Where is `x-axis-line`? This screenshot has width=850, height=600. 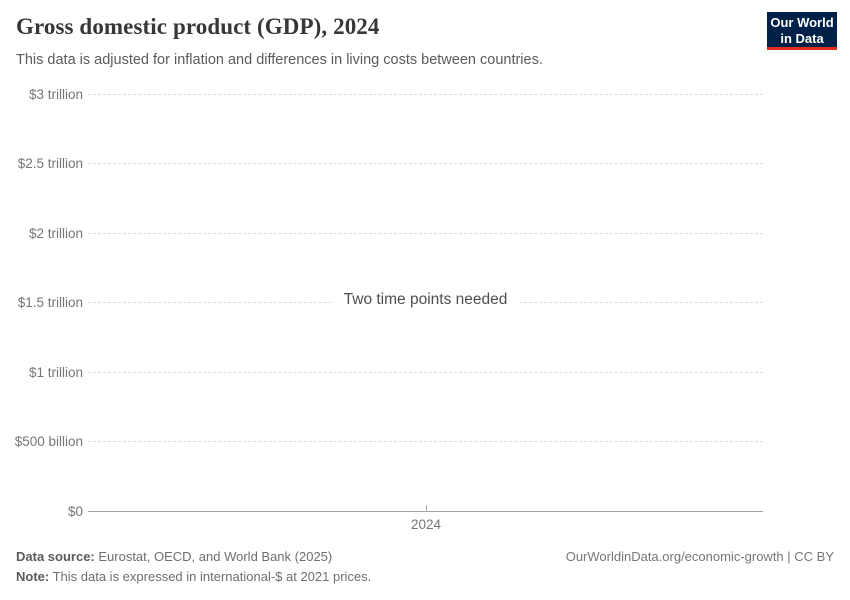 x-axis-line is located at coordinates (425, 511).